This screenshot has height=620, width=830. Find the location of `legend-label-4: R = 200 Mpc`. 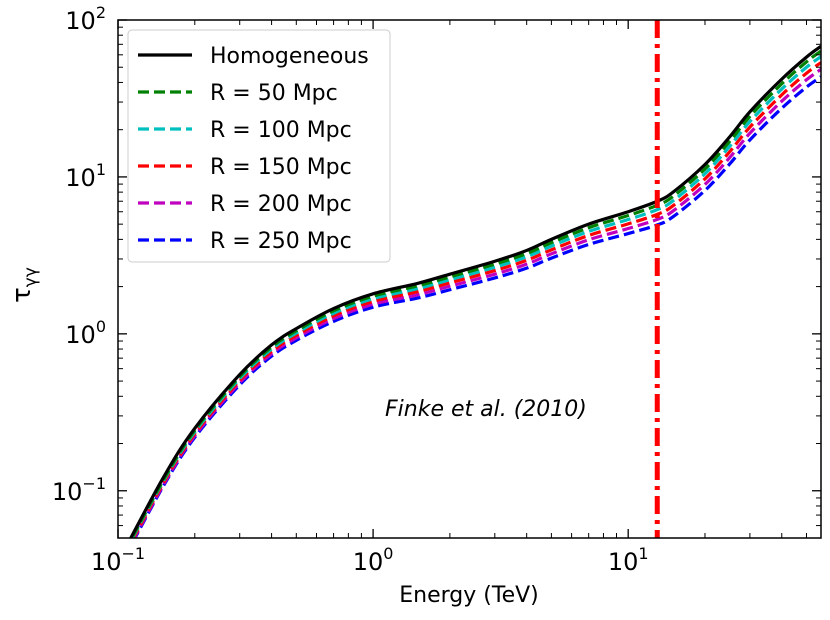

legend-label-4: R = 200 Mpc is located at coordinates (281, 204).